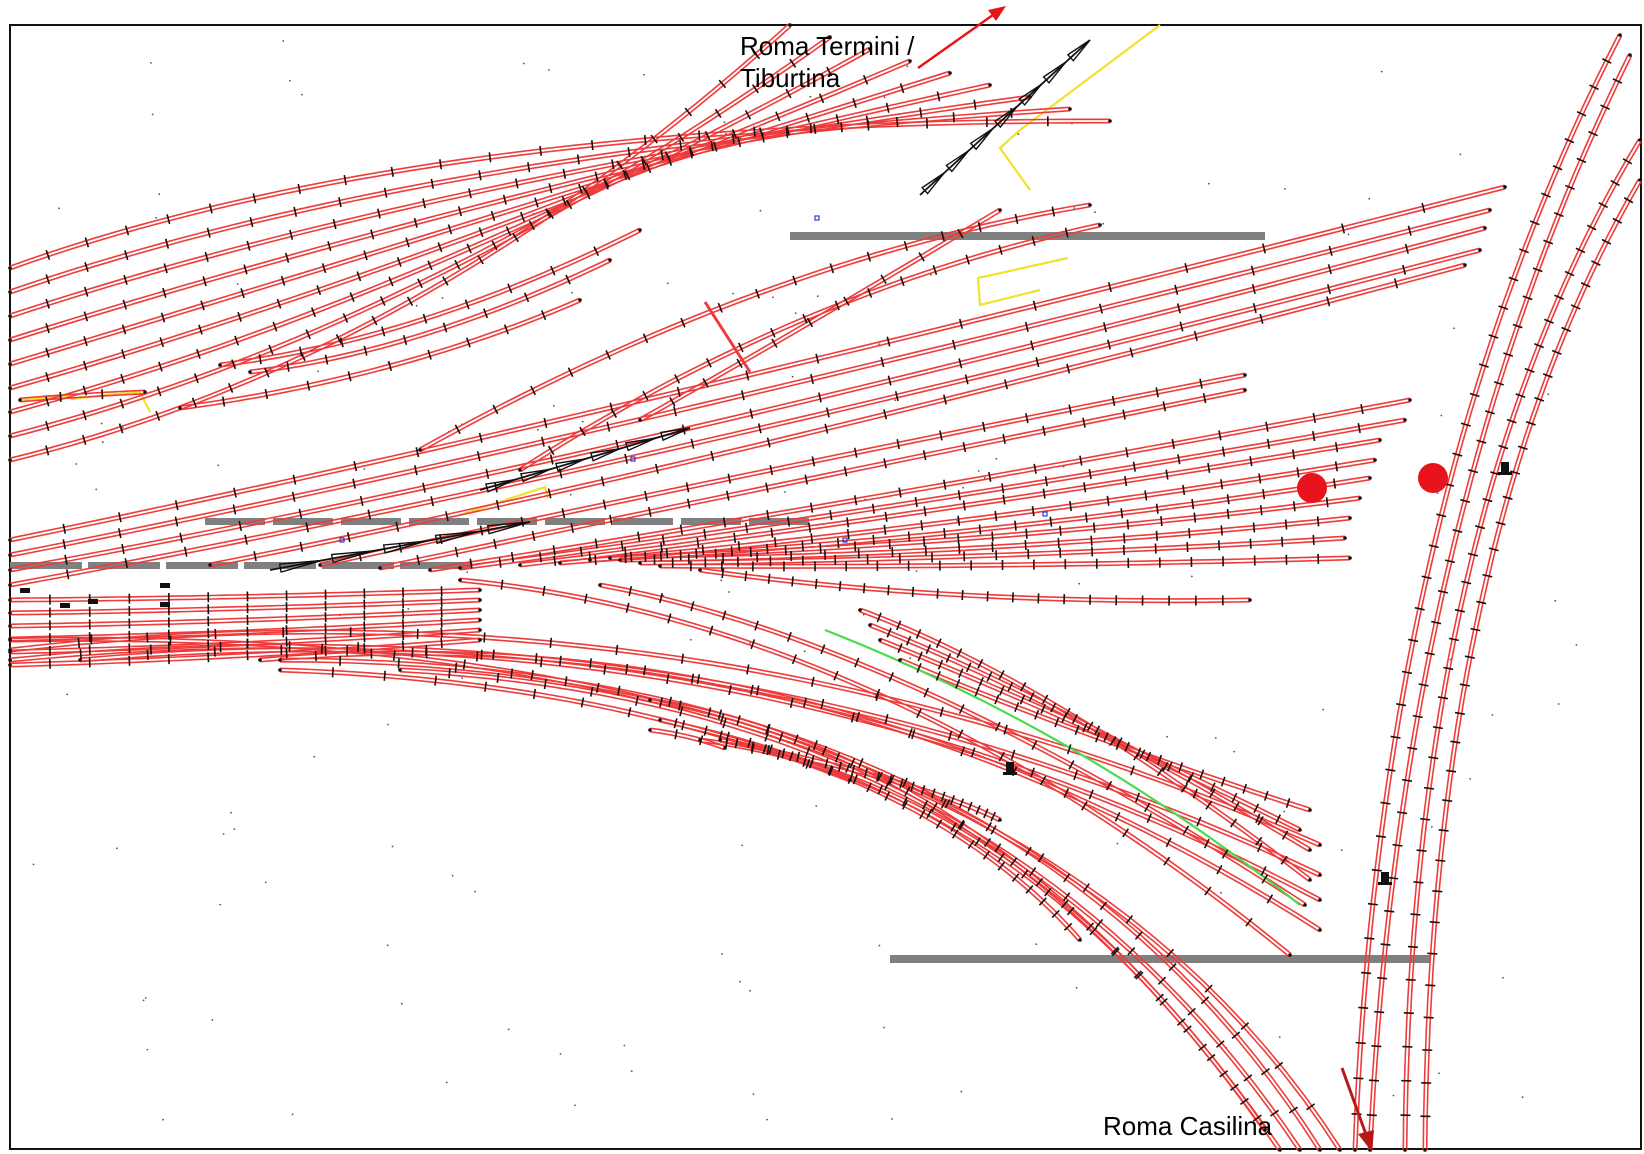  What do you see at coordinates (1385, 877) in the screenshot?
I see `signal-symbol` at bounding box center [1385, 877].